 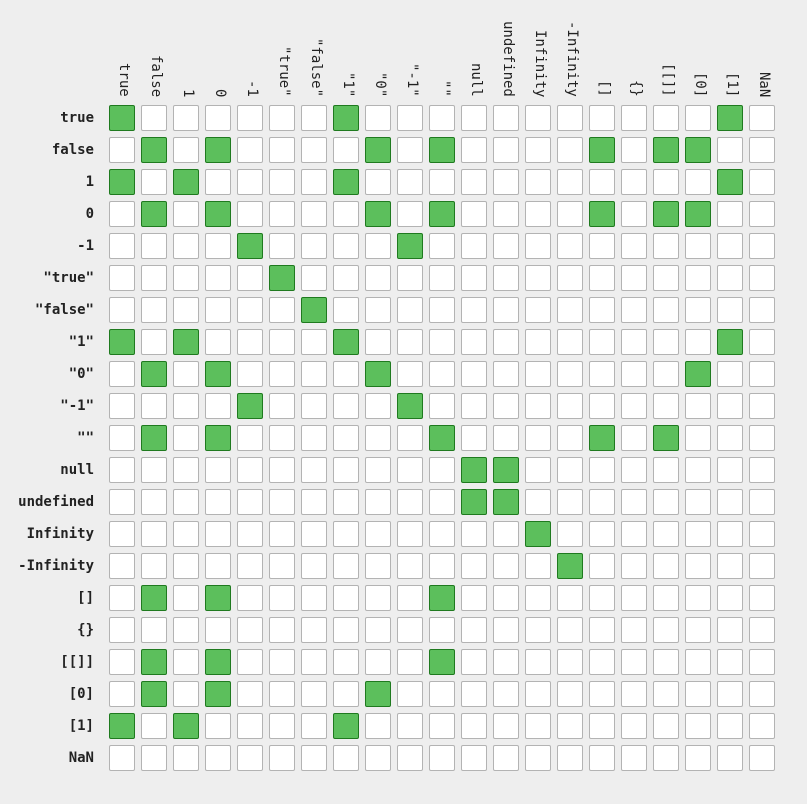 I want to click on row-header-infinity-14: -Infinity, so click(x=56, y=566).